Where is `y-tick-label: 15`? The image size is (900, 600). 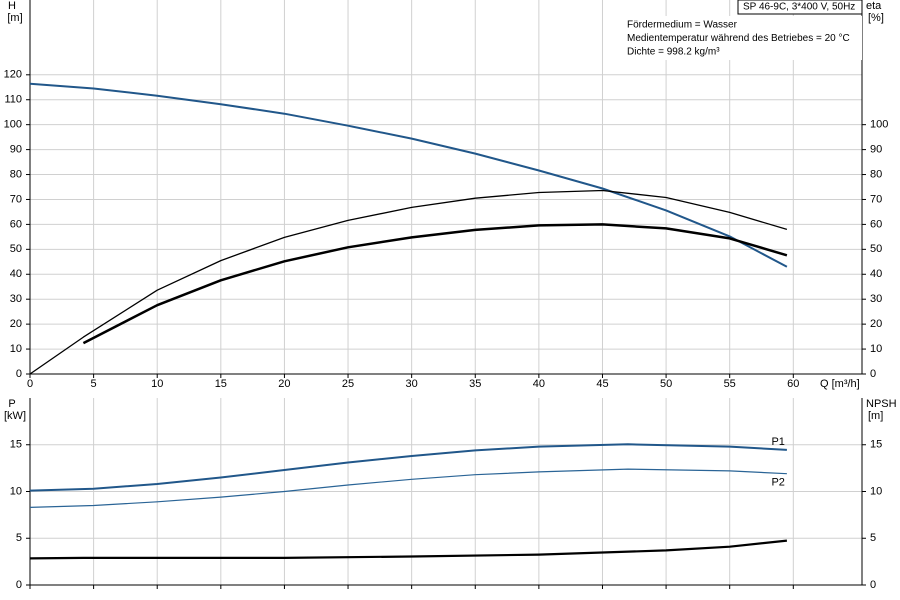 y-tick-label: 15 is located at coordinates (16, 445).